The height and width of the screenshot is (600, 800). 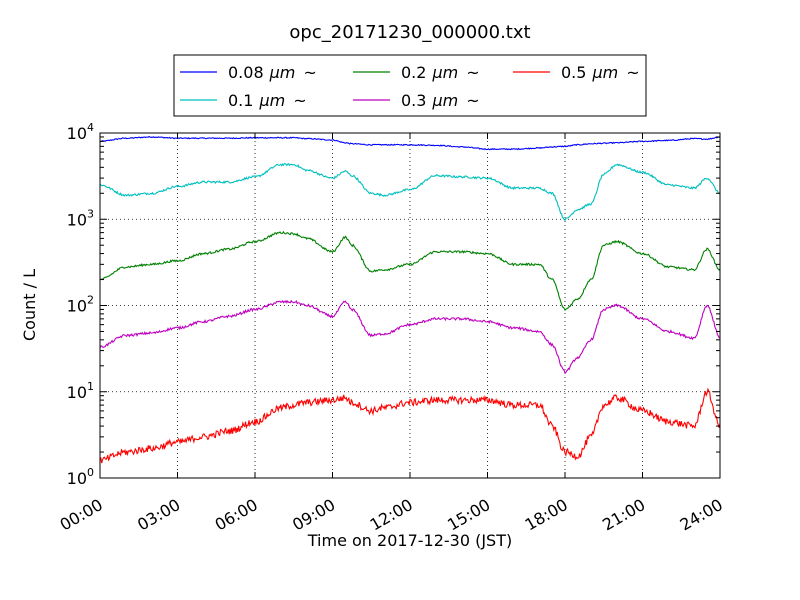 I want to click on y-tick-exponent: 1, so click(x=90, y=386).